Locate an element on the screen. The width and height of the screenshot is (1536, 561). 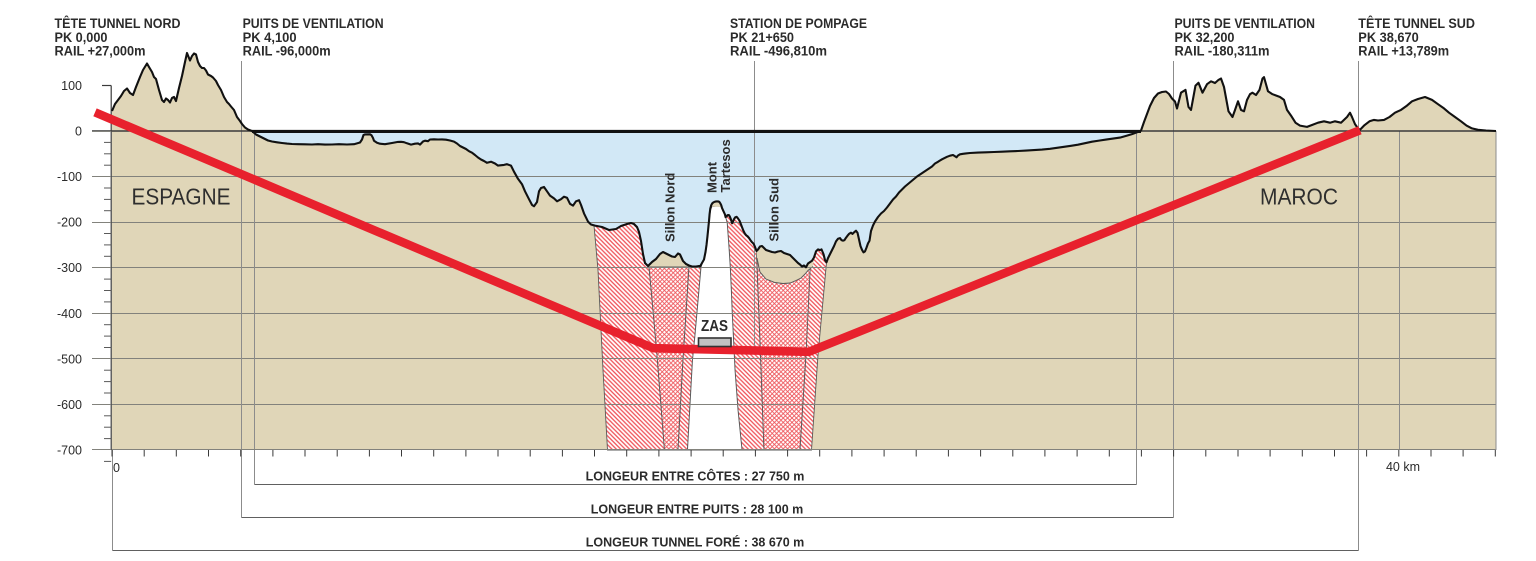
svg-text: RAIL -180,311m is located at coordinates (1222, 51).